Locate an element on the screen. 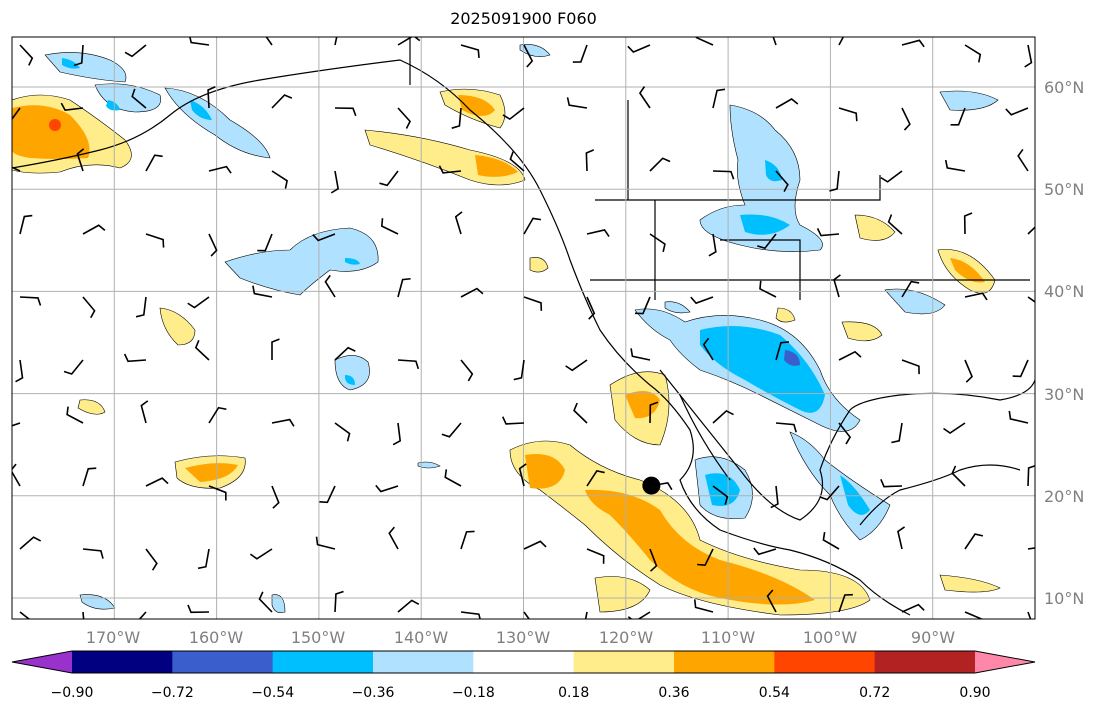 The width and height of the screenshot is (1105, 712). lat-label: 20°N is located at coordinates (1064, 496).